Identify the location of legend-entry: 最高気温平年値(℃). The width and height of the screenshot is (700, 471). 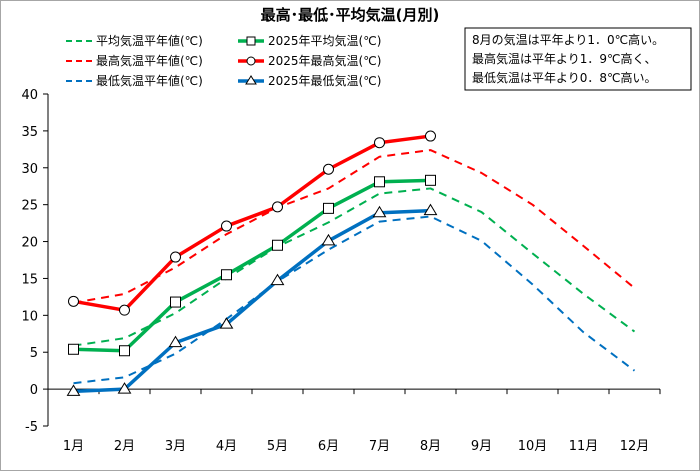
(134, 60).